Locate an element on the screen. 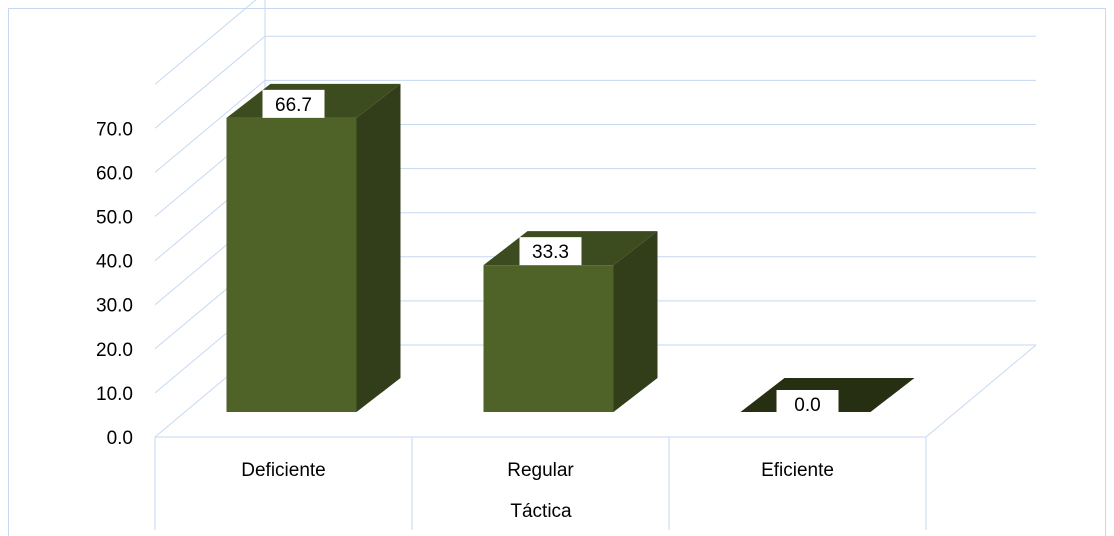  data-label: 0.0 is located at coordinates (807, 404).